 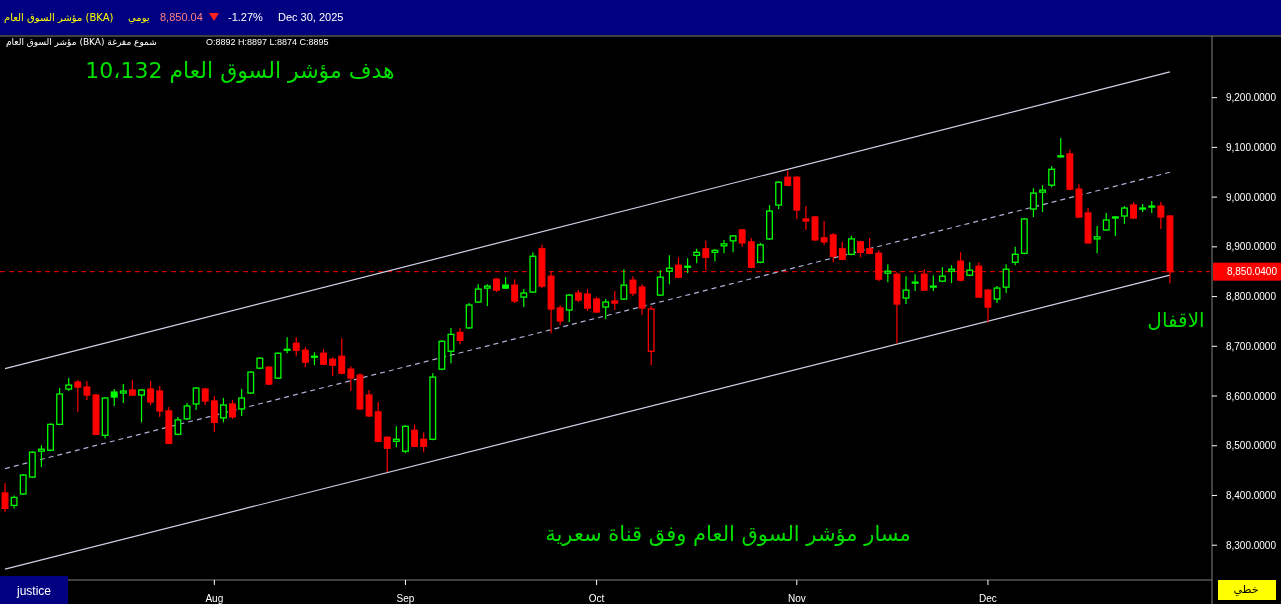 I want to click on text: -1.27%, so click(x=246, y=17).